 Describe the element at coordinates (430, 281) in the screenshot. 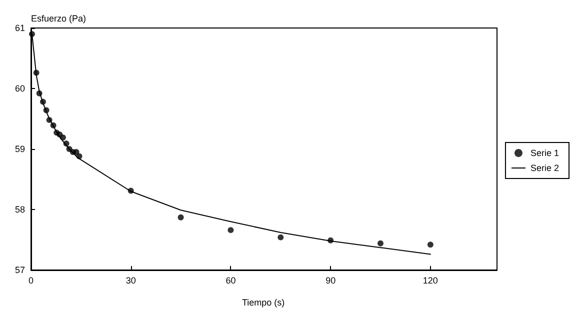

I see `x-tick-label: 120` at that location.